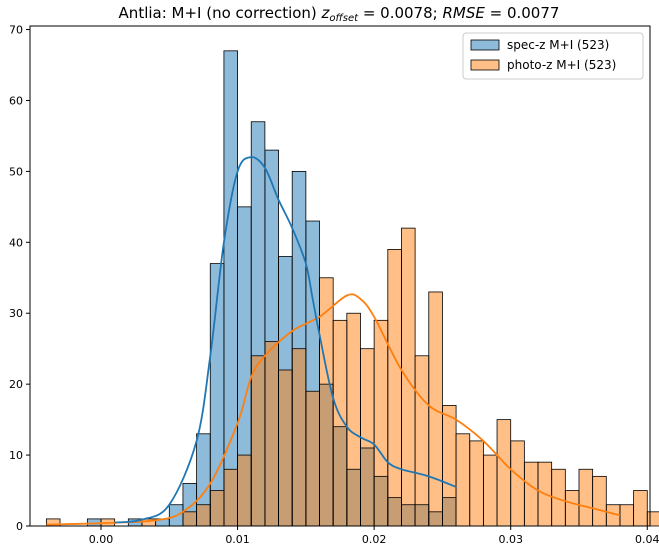  Describe the element at coordinates (16, 171) in the screenshot. I see `y-tick-label: 50` at that location.